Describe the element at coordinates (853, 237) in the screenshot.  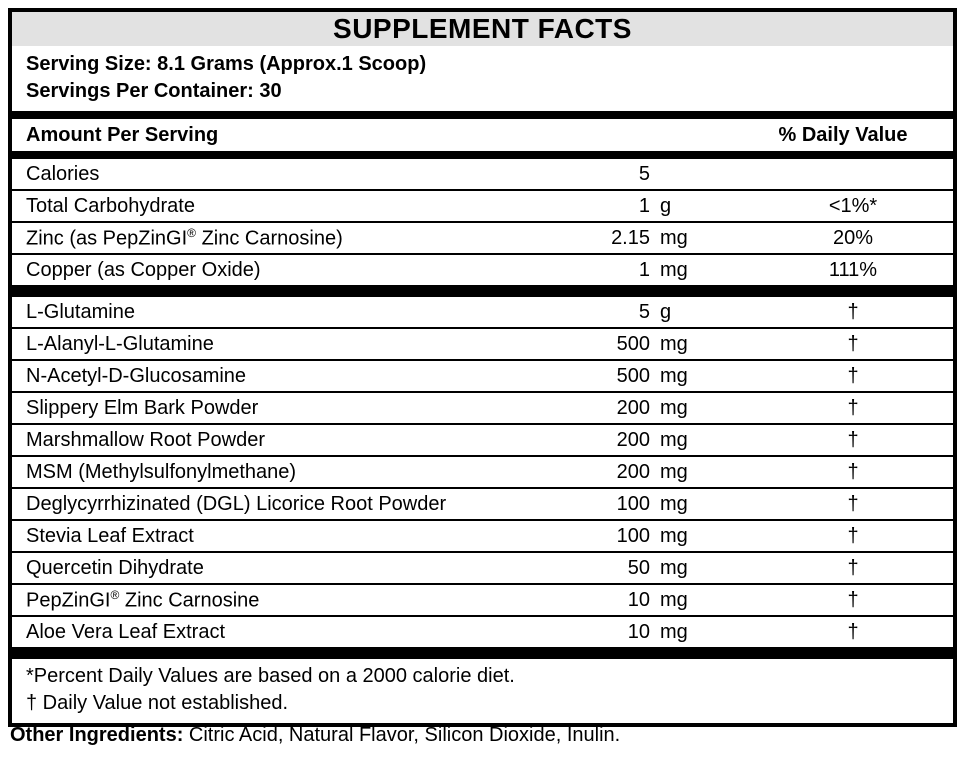
I see `daily-value: 20%` at that location.